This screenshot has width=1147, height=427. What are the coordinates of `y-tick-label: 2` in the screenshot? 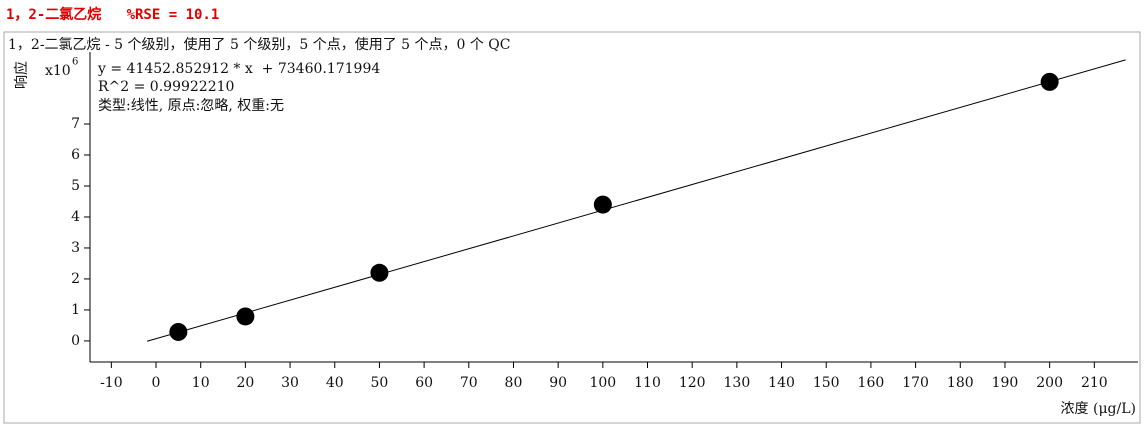 It's located at (75, 279).